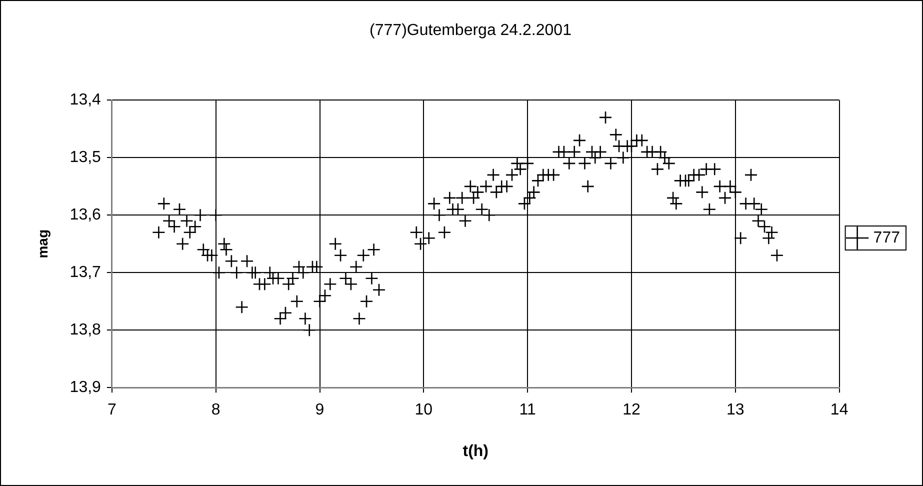 This screenshot has height=486, width=923. Describe the element at coordinates (319, 410) in the screenshot. I see `x-tick-label: 9` at that location.